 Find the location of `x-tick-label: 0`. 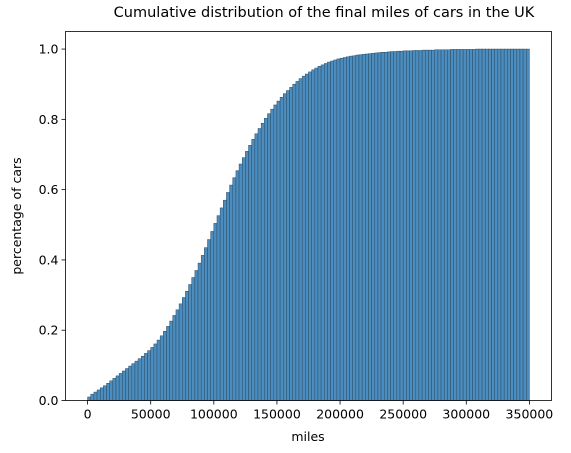

x-tick-label: 0 is located at coordinates (88, 414).